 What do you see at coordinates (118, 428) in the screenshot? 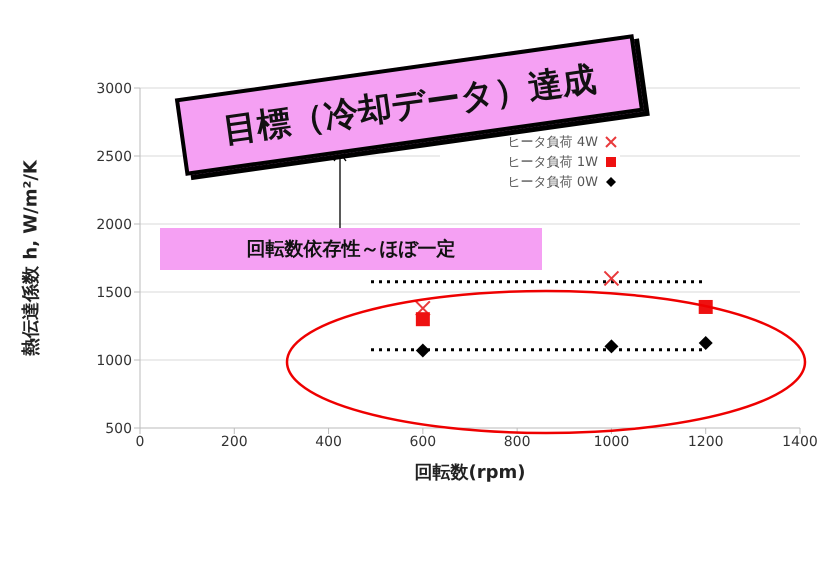
I see `y-tick-label: 500` at bounding box center [118, 428].